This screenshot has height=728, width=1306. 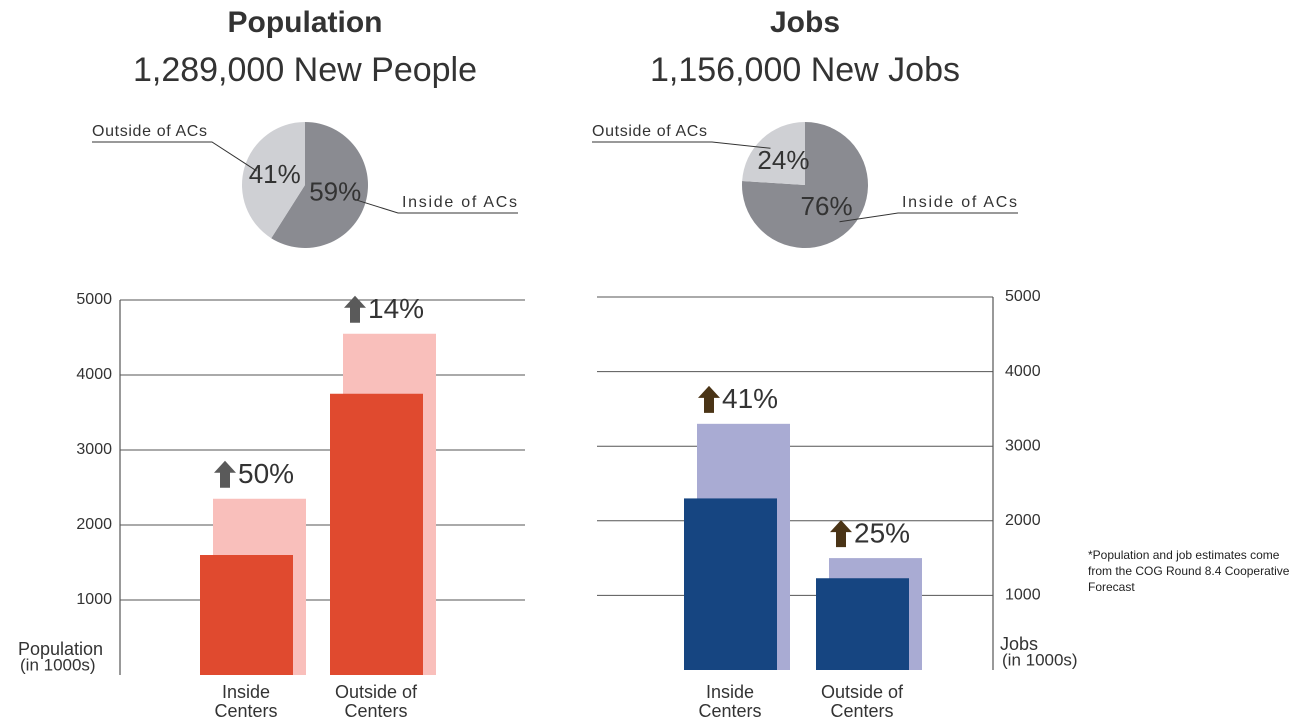 I want to click on slice-value-label: 41%, so click(x=275, y=174).